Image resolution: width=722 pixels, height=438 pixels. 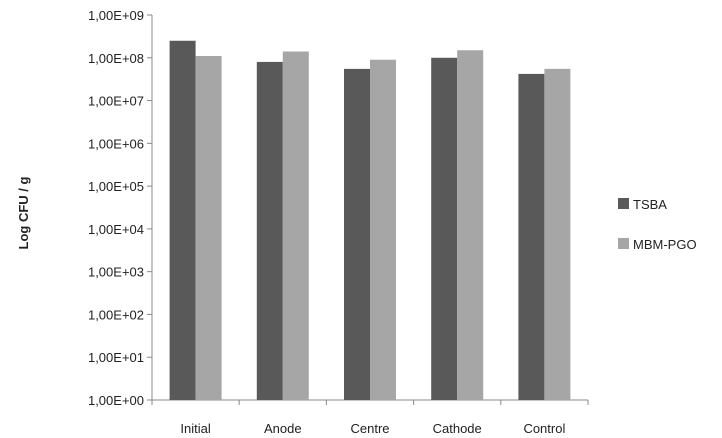 What do you see at coordinates (116, 101) in the screenshot?
I see `y-tick-label: 1,00E+07` at bounding box center [116, 101].